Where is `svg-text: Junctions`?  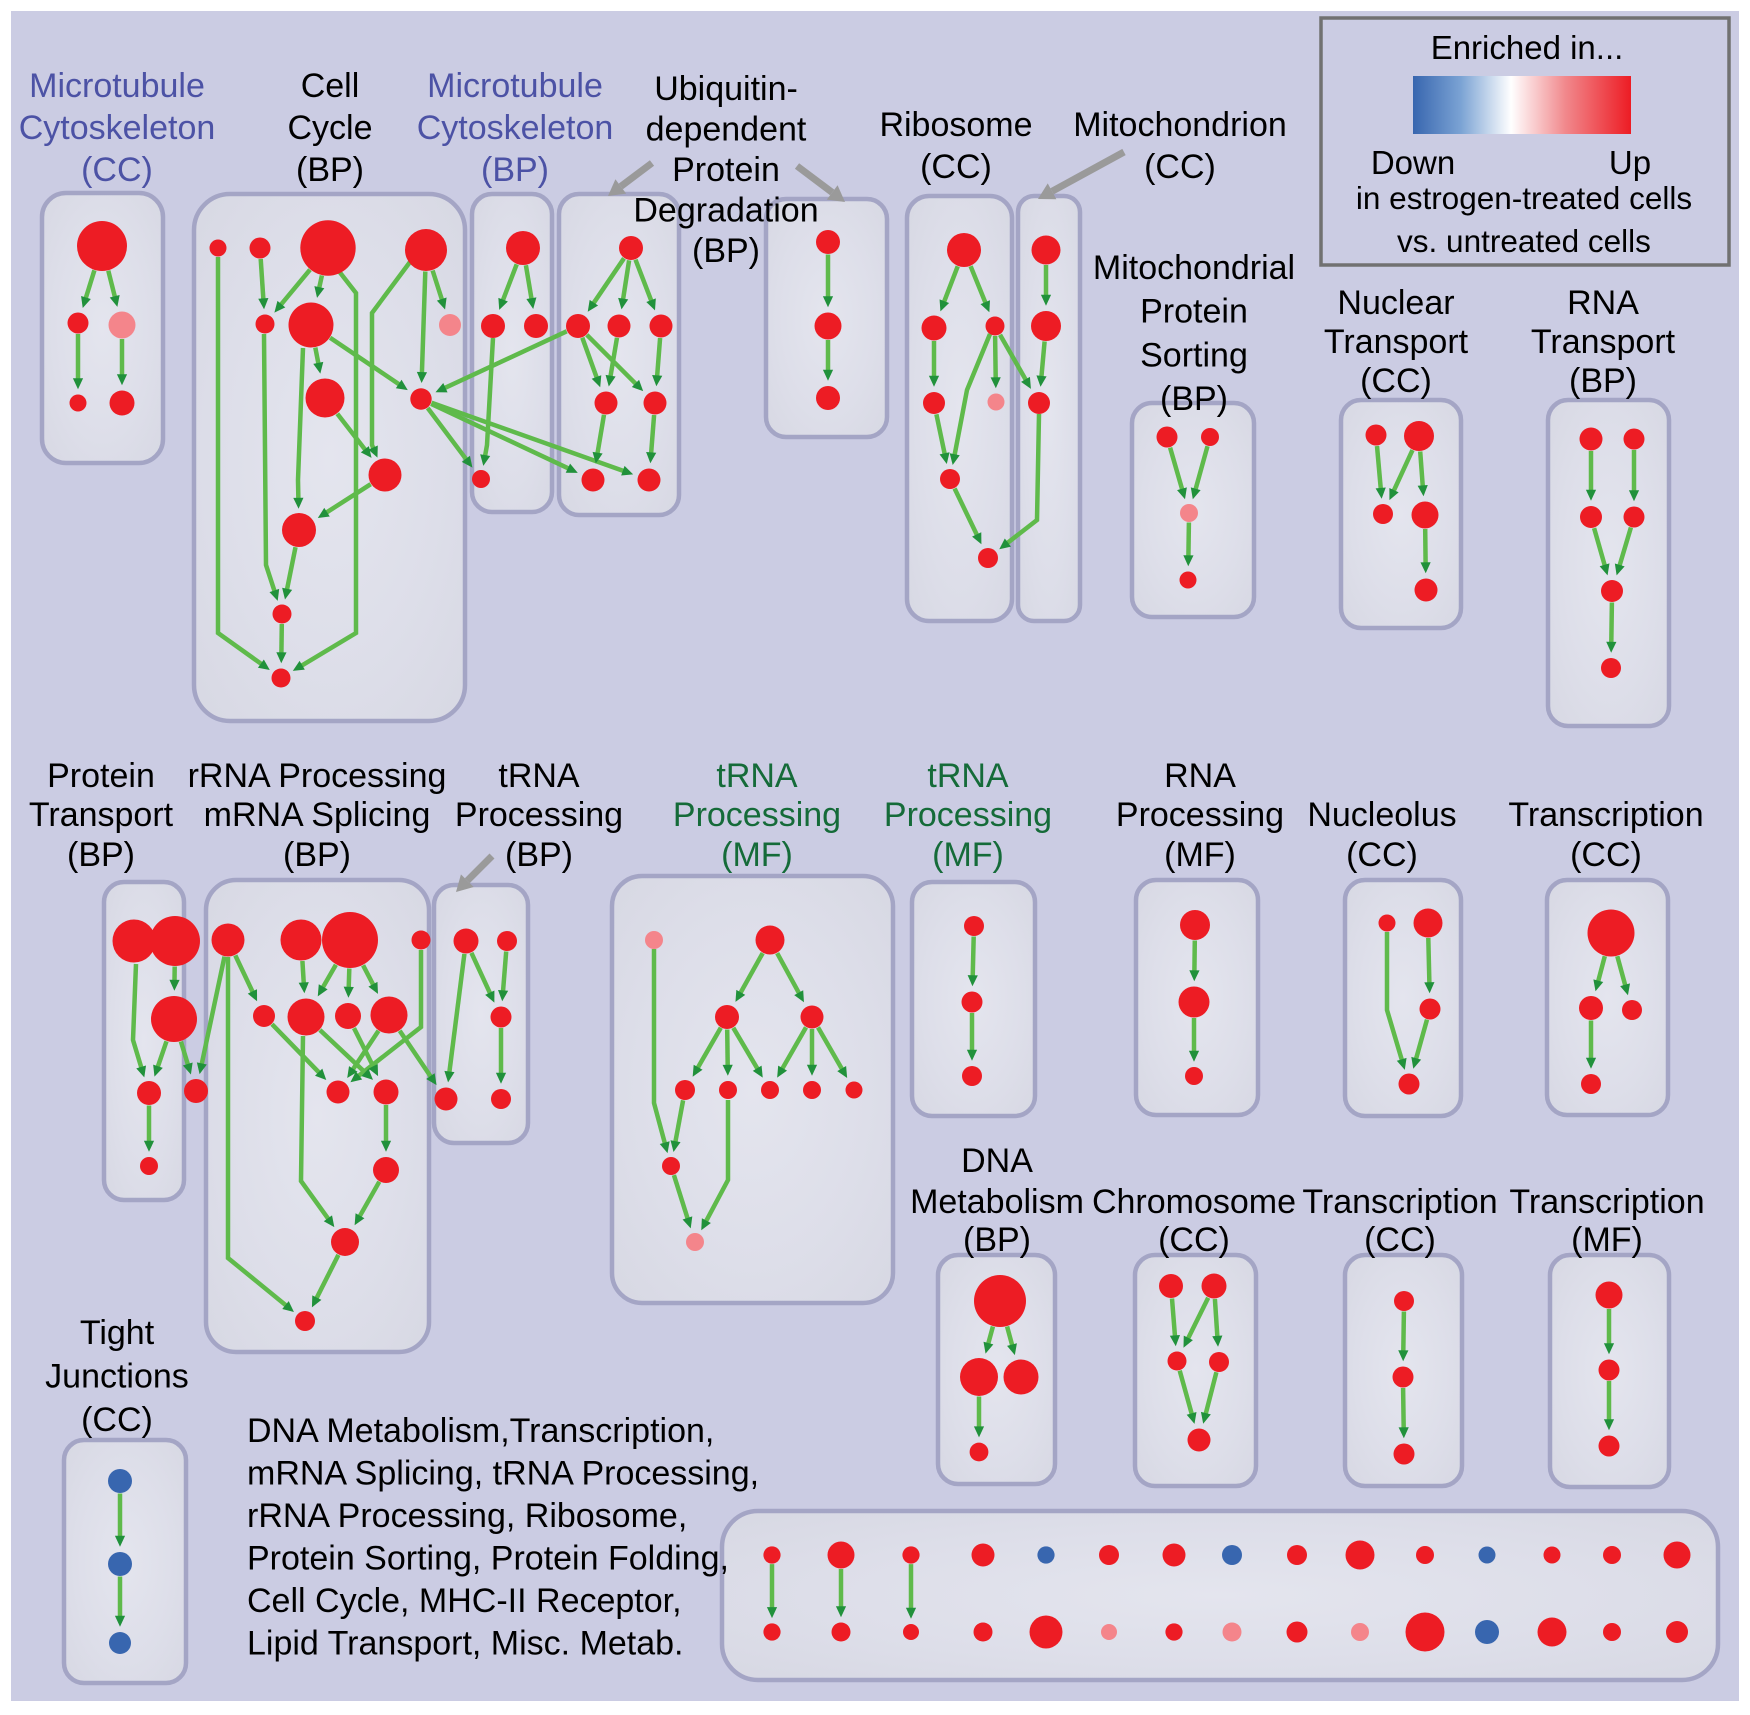 svg-text: Junctions is located at coordinates (117, 1377).